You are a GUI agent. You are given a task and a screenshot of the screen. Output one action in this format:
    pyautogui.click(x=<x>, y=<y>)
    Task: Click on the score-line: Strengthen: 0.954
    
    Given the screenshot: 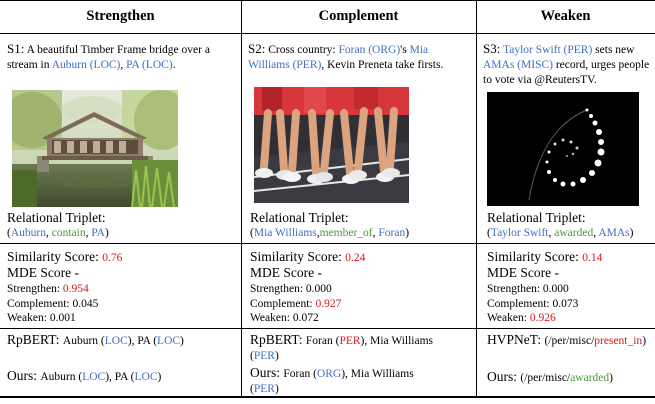 What is the action you would take?
    pyautogui.click(x=52, y=289)
    